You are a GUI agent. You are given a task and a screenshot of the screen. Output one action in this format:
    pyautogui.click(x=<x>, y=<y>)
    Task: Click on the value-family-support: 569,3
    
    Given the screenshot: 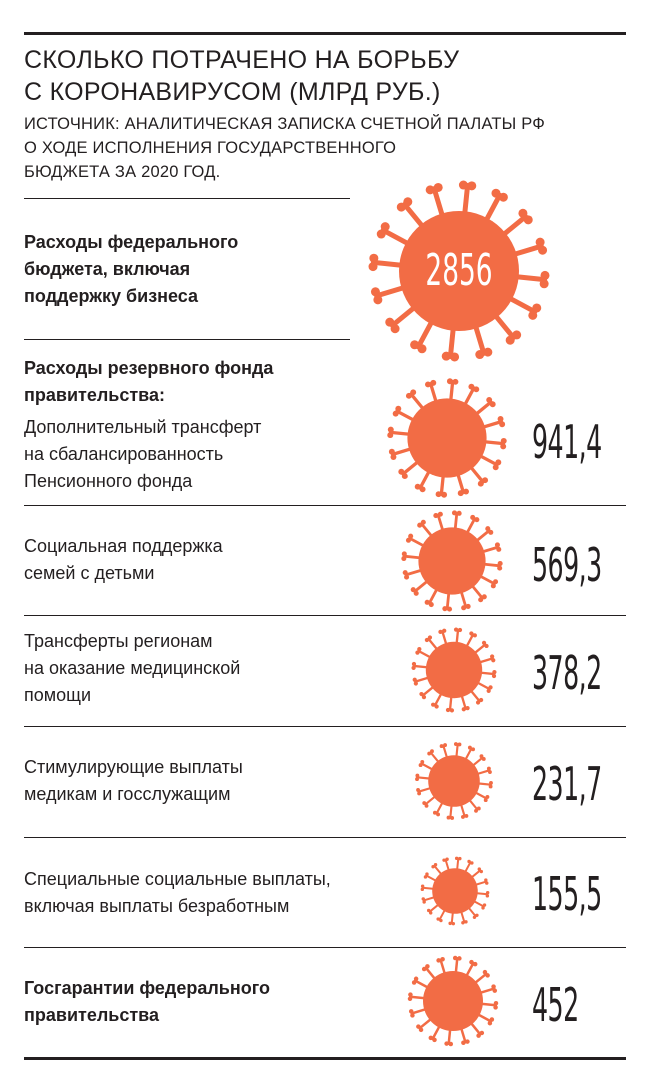 What is the action you would take?
    pyautogui.click(x=567, y=565)
    